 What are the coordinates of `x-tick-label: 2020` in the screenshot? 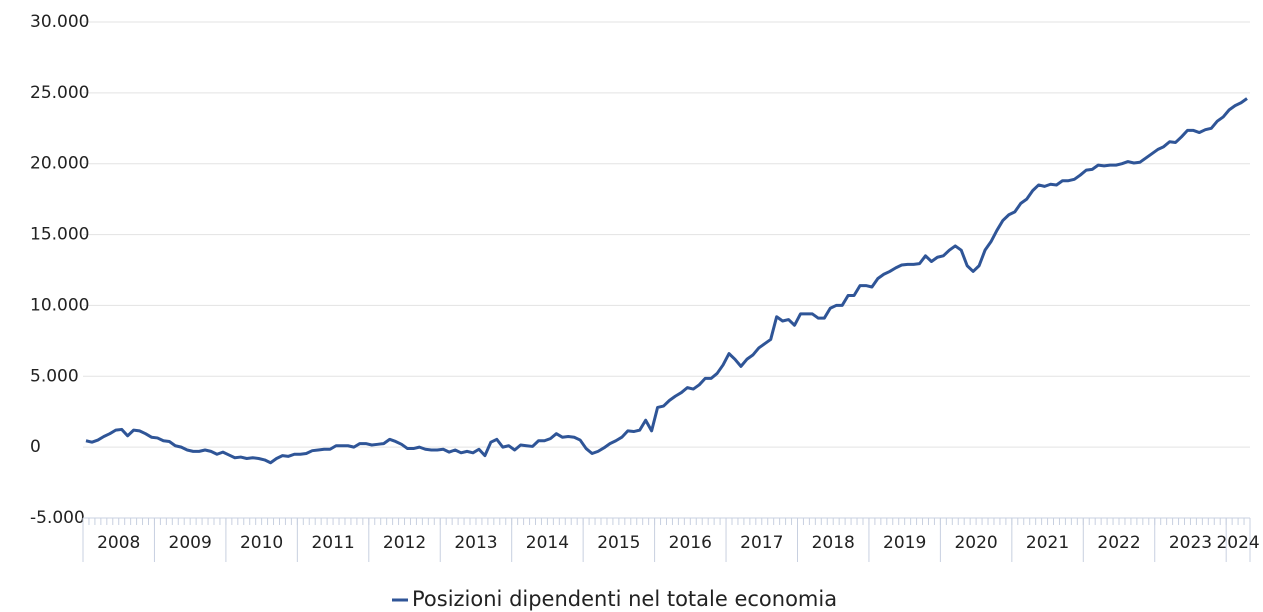 It's located at (975, 543).